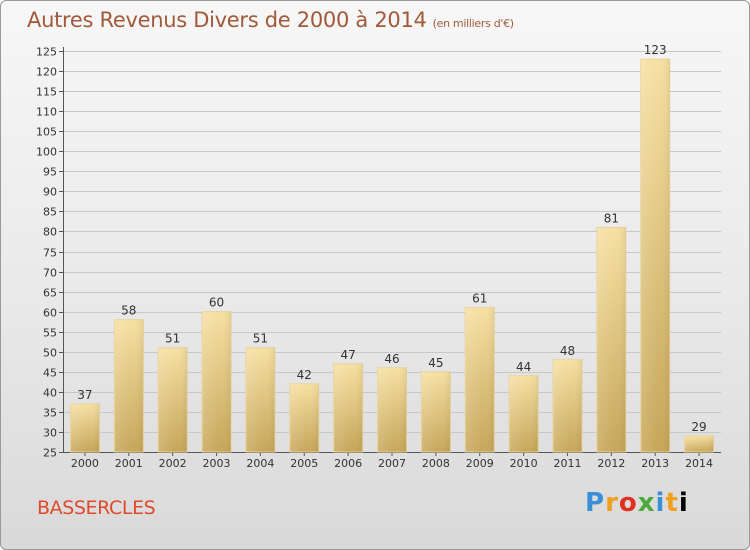 This screenshot has height=550, width=750. Describe the element at coordinates (50, 232) in the screenshot. I see `y-tick-label: 80` at that location.